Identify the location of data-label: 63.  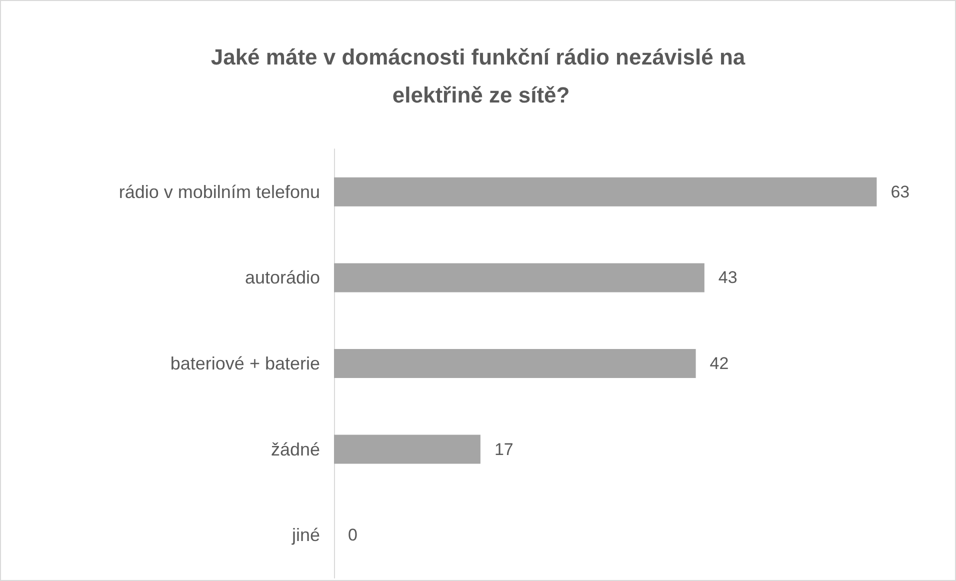
(900, 192).